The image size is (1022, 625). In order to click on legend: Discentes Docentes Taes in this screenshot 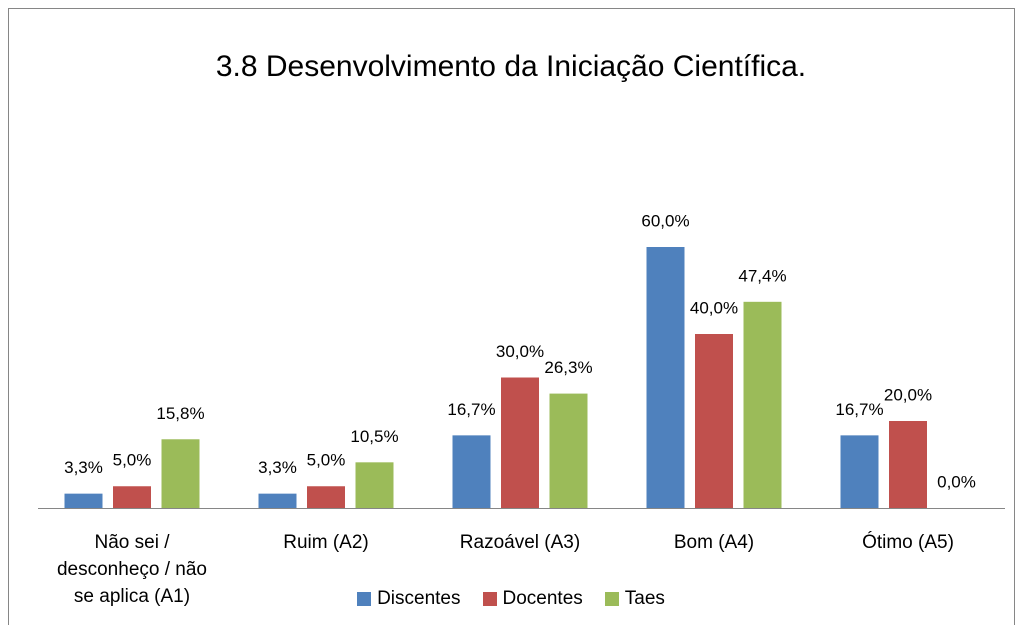, I will do `click(511, 599)`.